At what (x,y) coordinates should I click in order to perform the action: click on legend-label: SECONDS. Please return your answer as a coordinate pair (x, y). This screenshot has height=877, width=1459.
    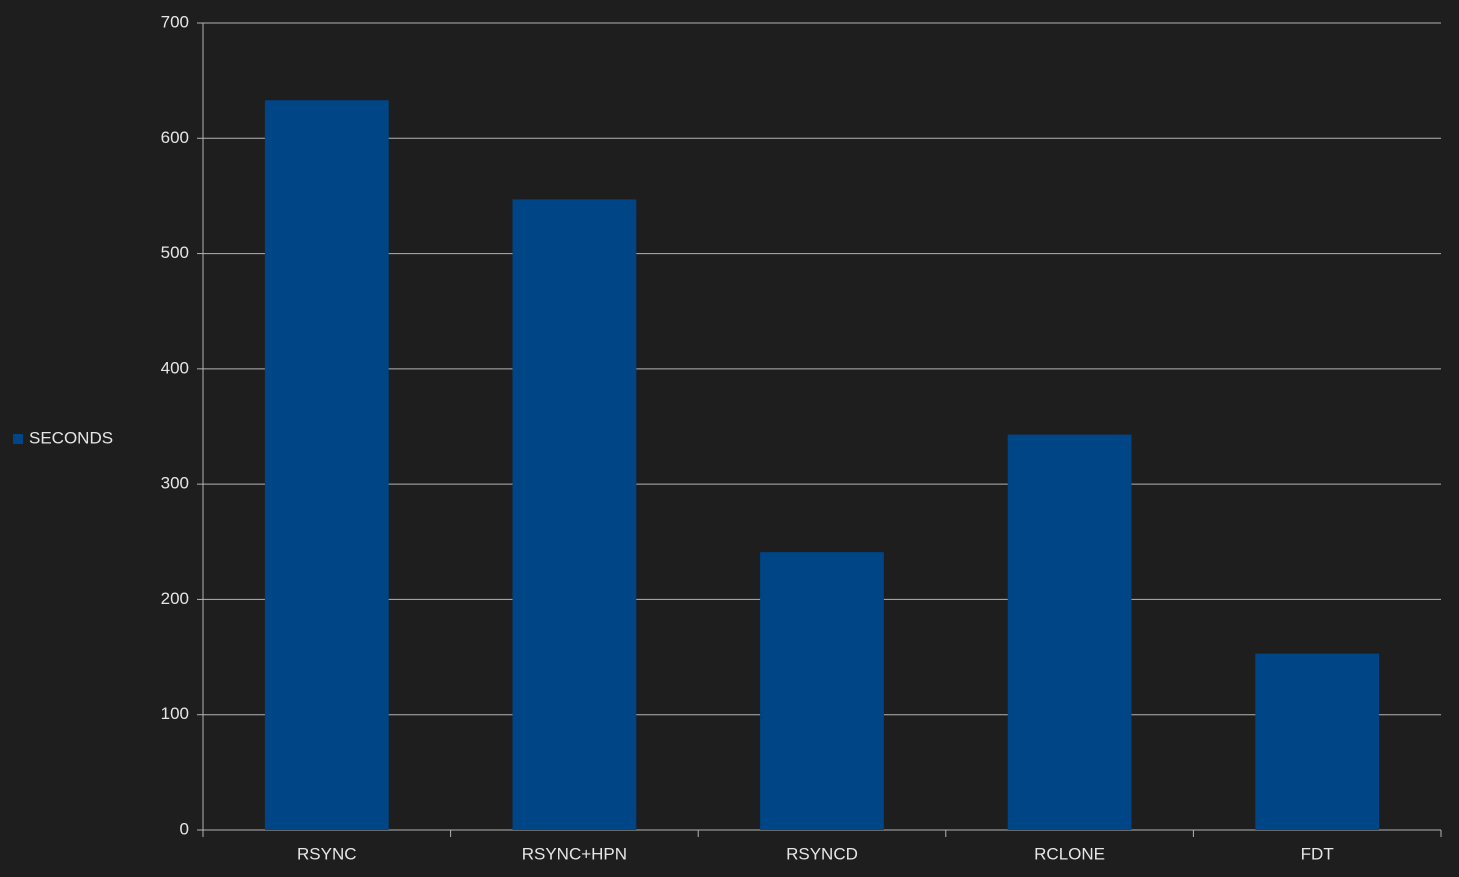
    Looking at the image, I should click on (71, 437).